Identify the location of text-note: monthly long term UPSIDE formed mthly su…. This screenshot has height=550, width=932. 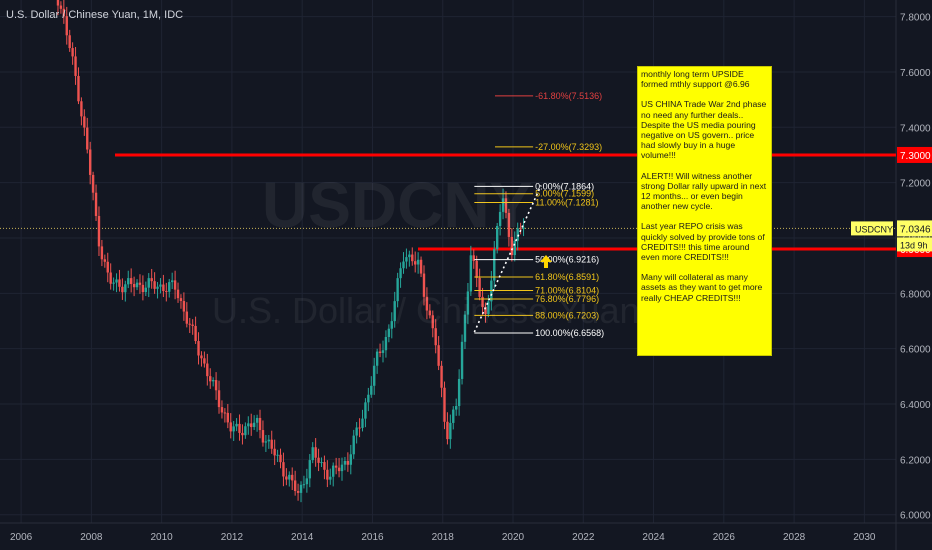
(704, 211).